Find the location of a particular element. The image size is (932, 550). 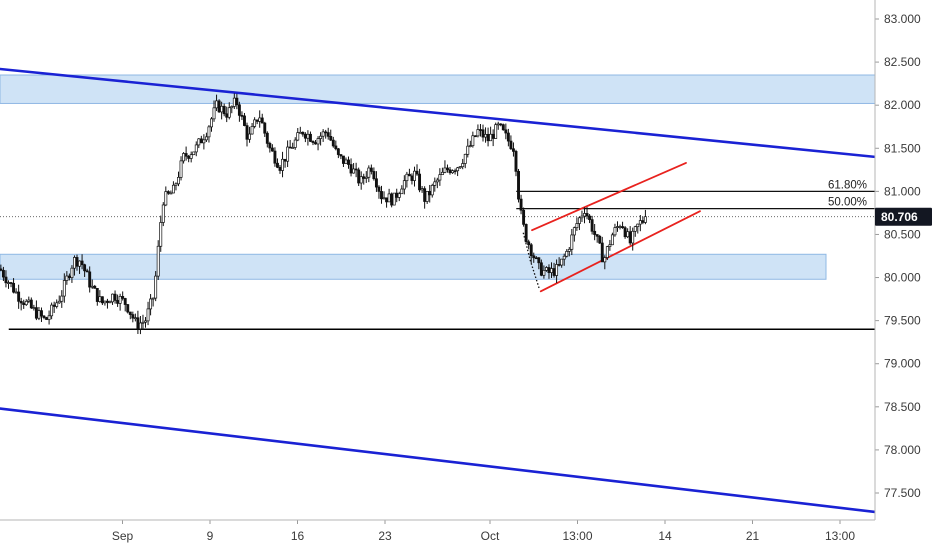

x-tick-label: 13:00 is located at coordinates (577, 536).